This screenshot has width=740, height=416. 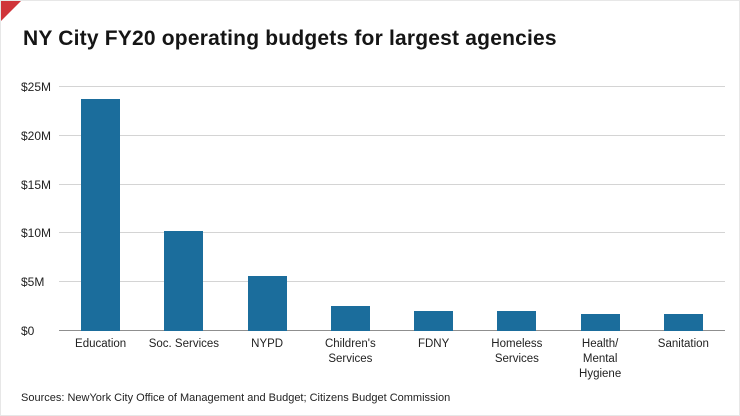 What do you see at coordinates (392, 330) in the screenshot?
I see `x-axis-baseline` at bounding box center [392, 330].